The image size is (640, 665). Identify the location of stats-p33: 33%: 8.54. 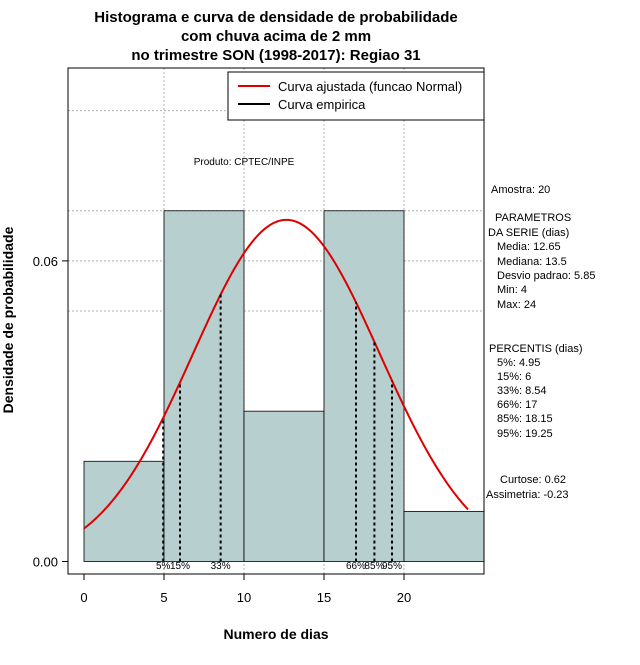
(522, 391).